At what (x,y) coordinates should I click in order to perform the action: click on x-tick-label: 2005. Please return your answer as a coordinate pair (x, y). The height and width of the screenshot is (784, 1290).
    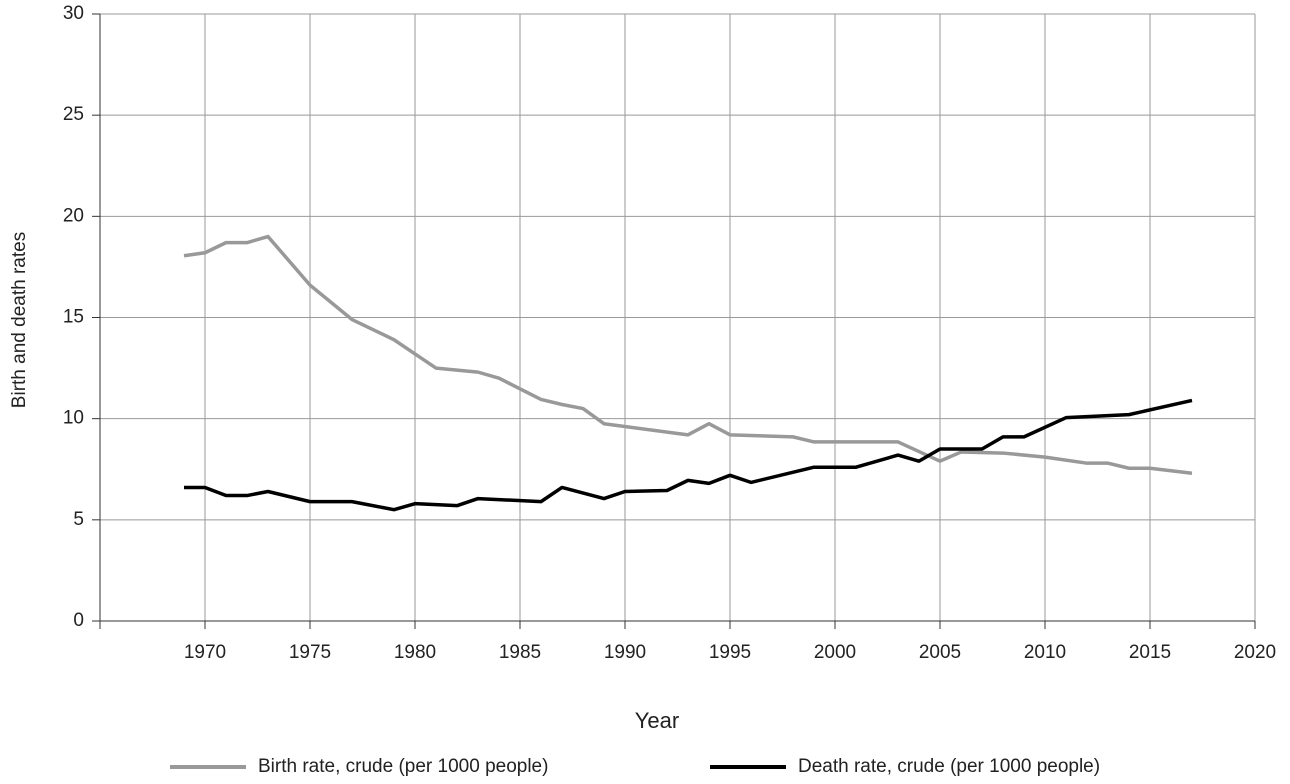
    Looking at the image, I should click on (940, 652).